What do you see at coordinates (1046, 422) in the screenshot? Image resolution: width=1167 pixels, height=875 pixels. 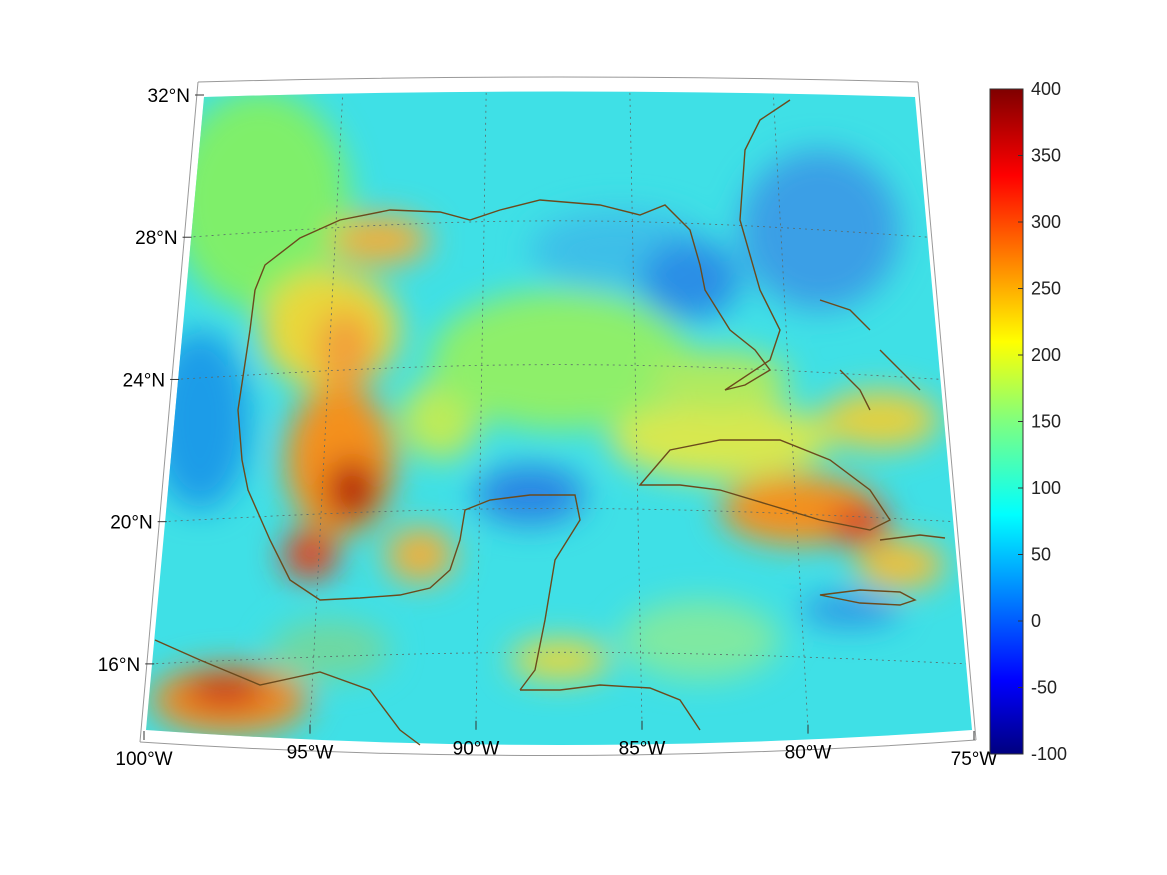 I see `colorbar-tick-label: 150` at bounding box center [1046, 422].